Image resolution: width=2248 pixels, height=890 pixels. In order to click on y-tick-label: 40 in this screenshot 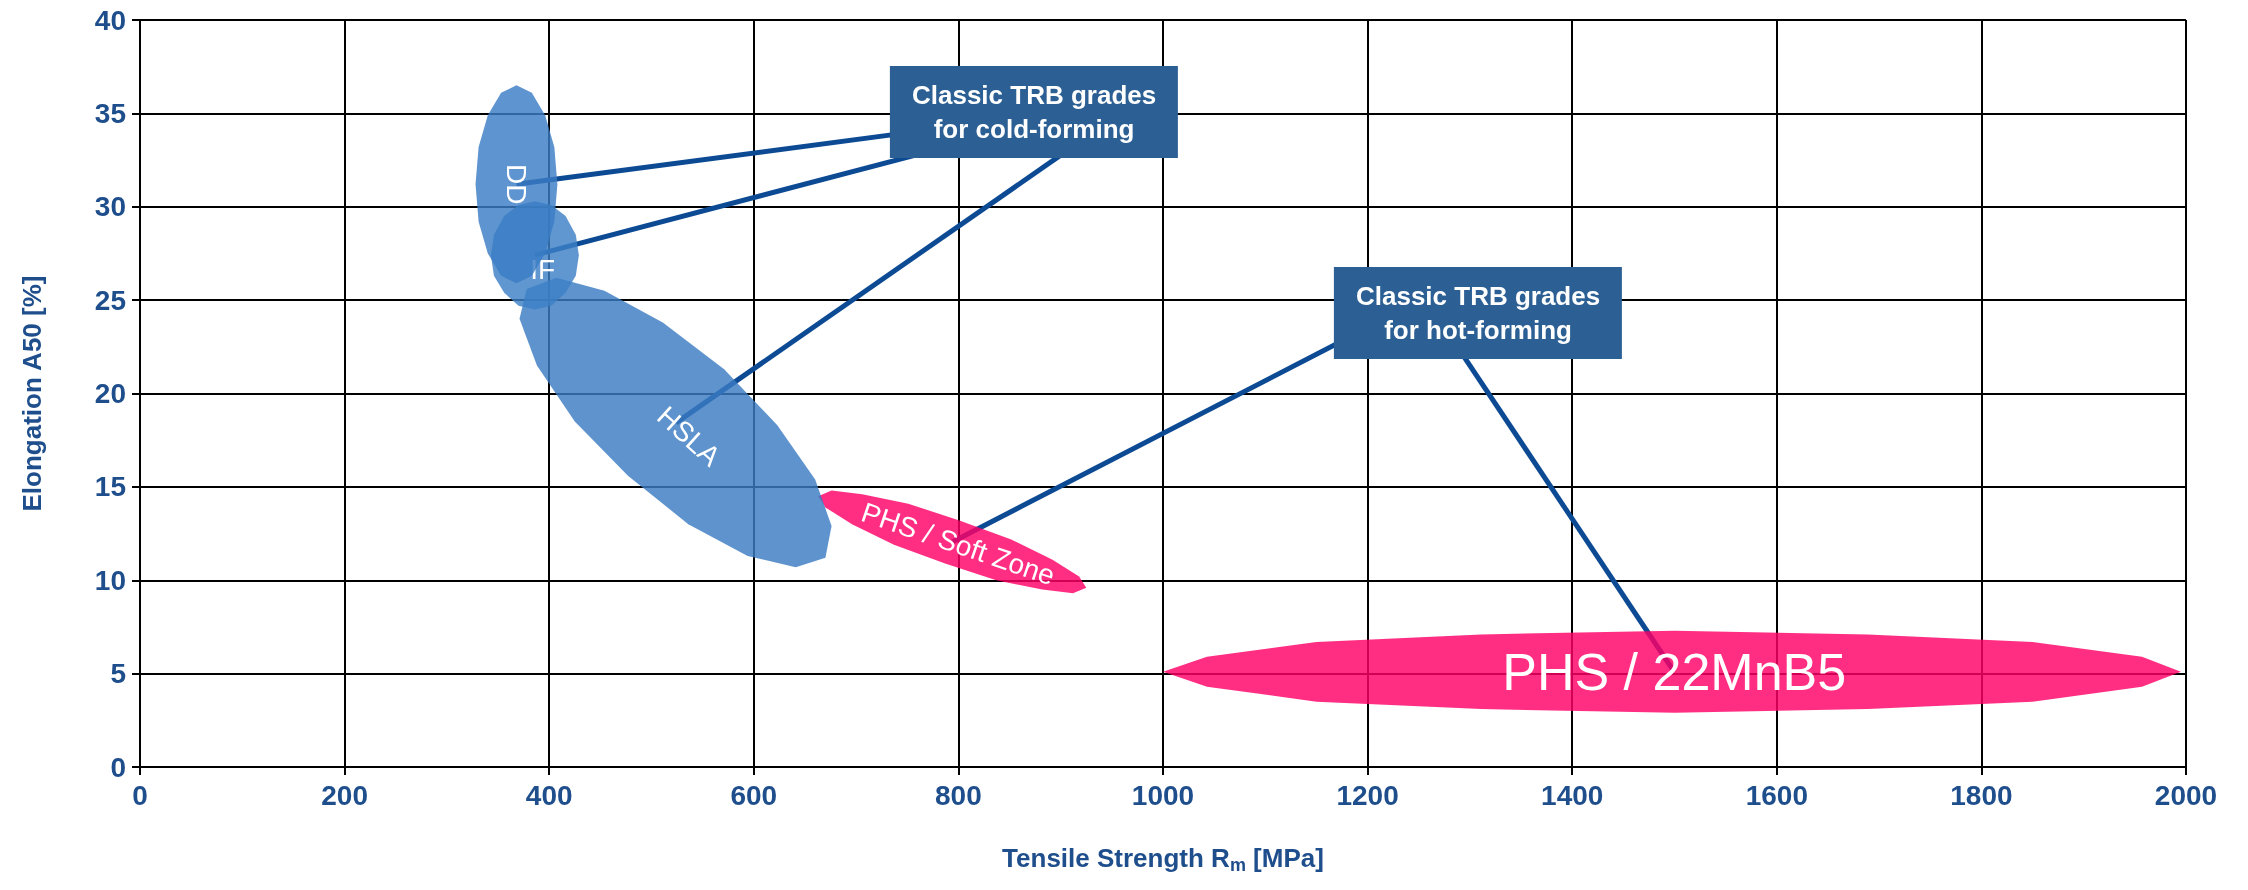, I will do `click(110, 20)`.